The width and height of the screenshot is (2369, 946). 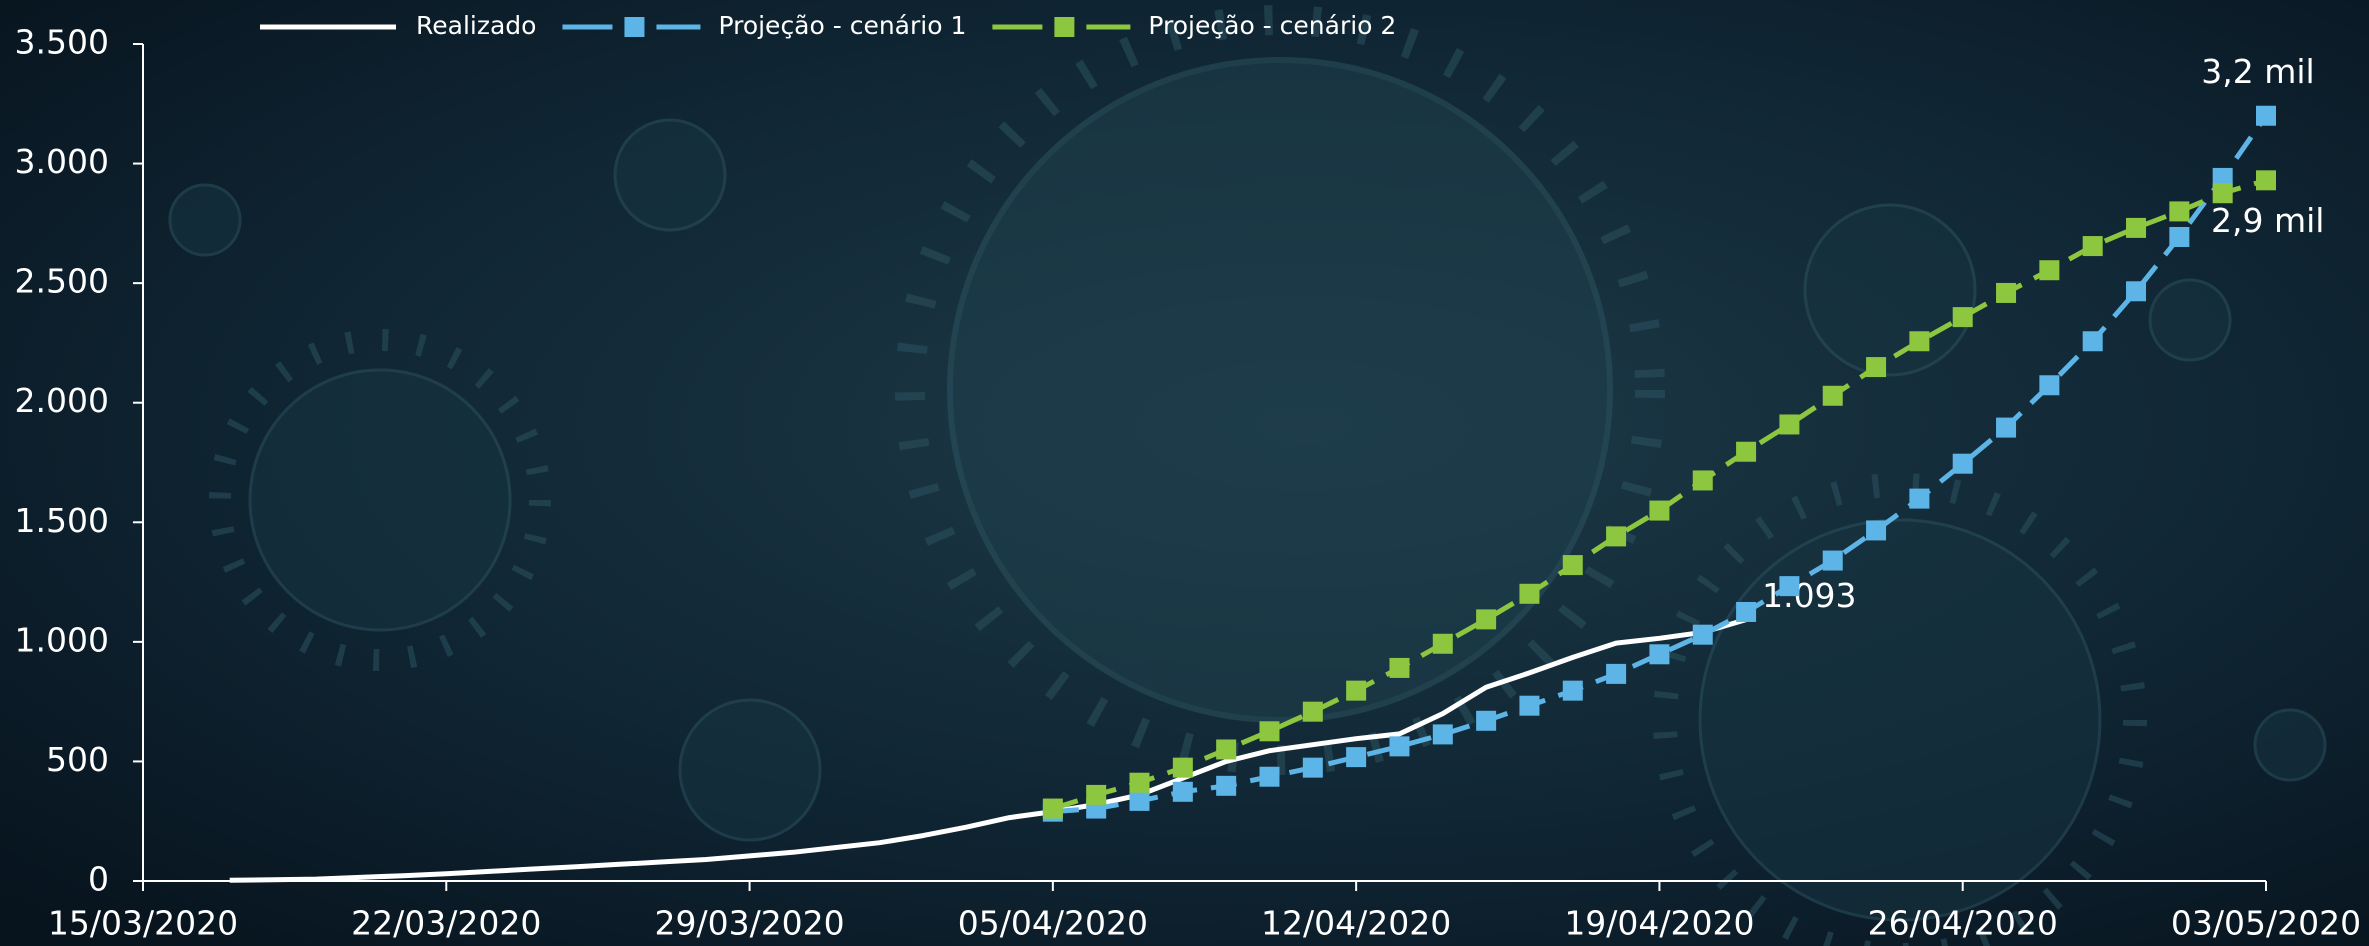 I want to click on x-tick-label: 03/05/2020, so click(x=2266, y=923).